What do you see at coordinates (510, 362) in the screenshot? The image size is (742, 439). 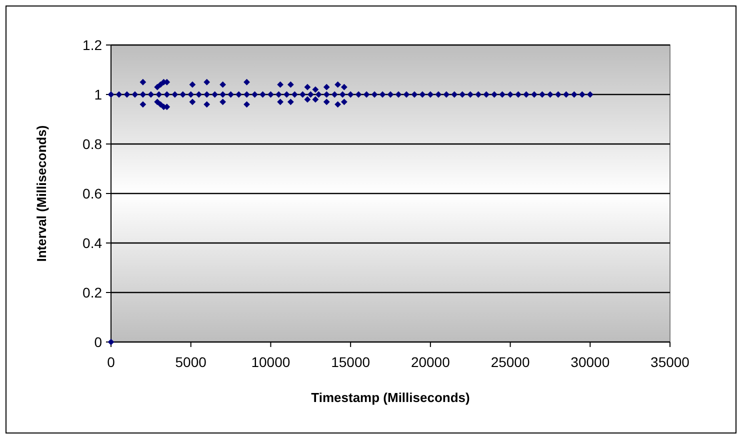 I see `x-tick-label: 25000` at bounding box center [510, 362].